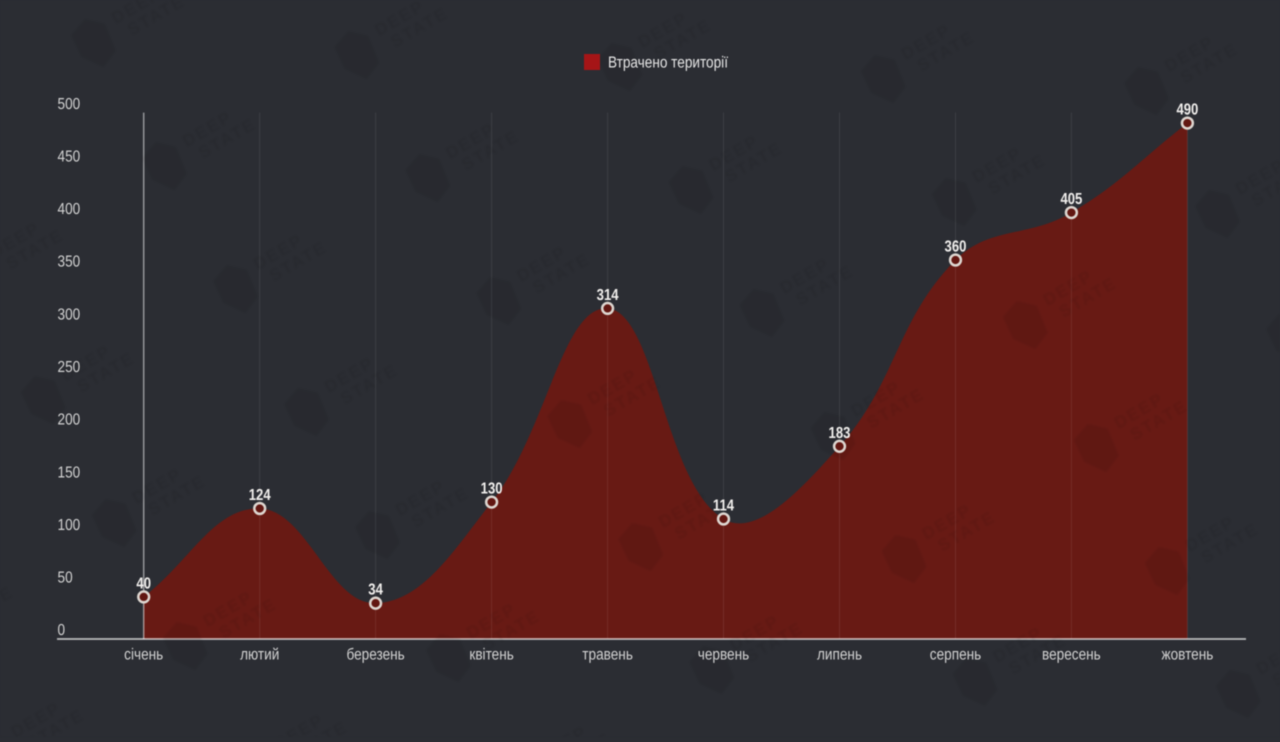  I want to click on svg-text: січень, so click(143, 655).